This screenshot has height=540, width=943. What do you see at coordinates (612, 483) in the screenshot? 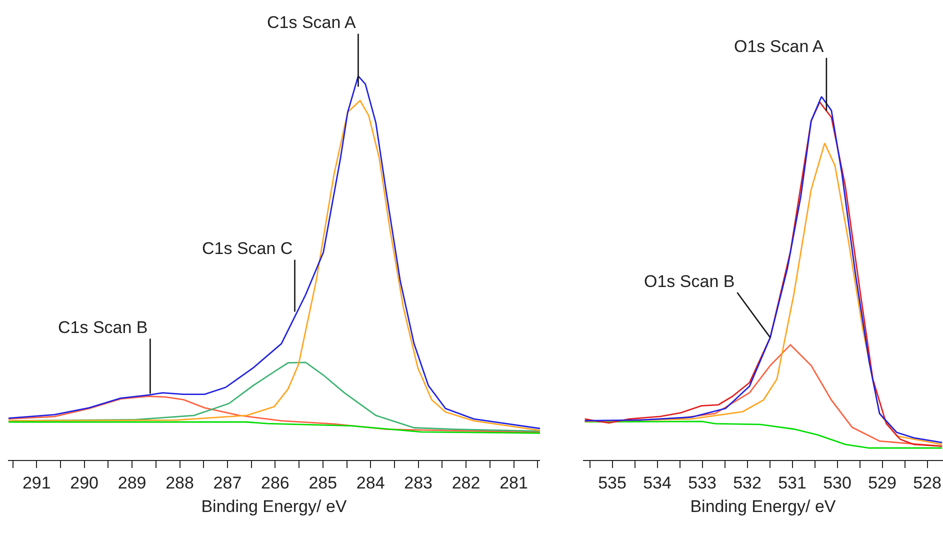
I see `x-tick-label: 535` at bounding box center [612, 483].